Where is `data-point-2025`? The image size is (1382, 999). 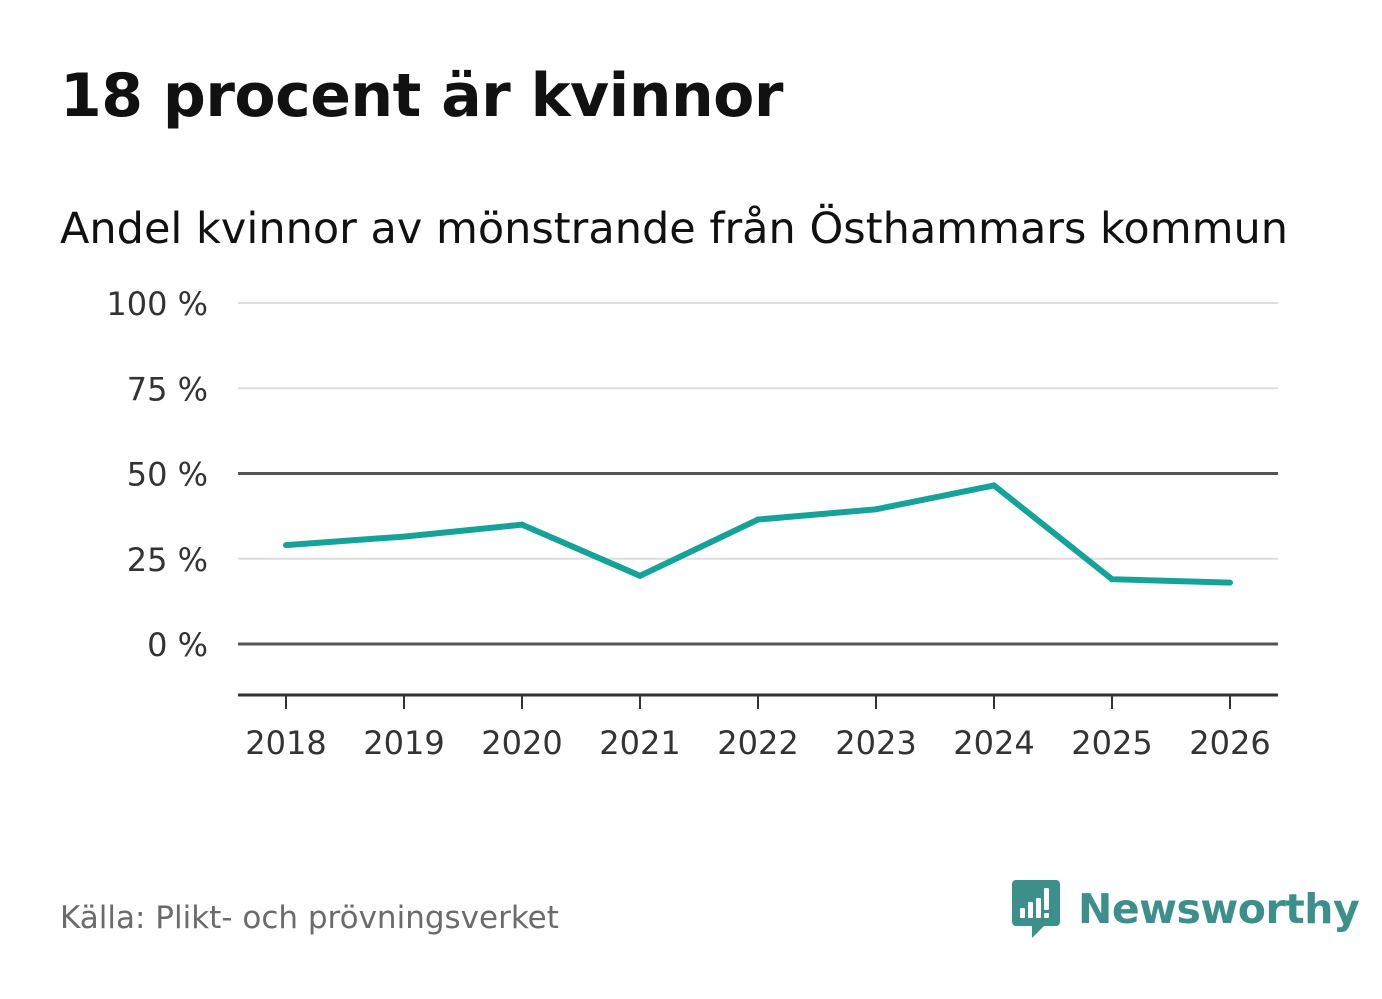
data-point-2025 is located at coordinates (1112, 579).